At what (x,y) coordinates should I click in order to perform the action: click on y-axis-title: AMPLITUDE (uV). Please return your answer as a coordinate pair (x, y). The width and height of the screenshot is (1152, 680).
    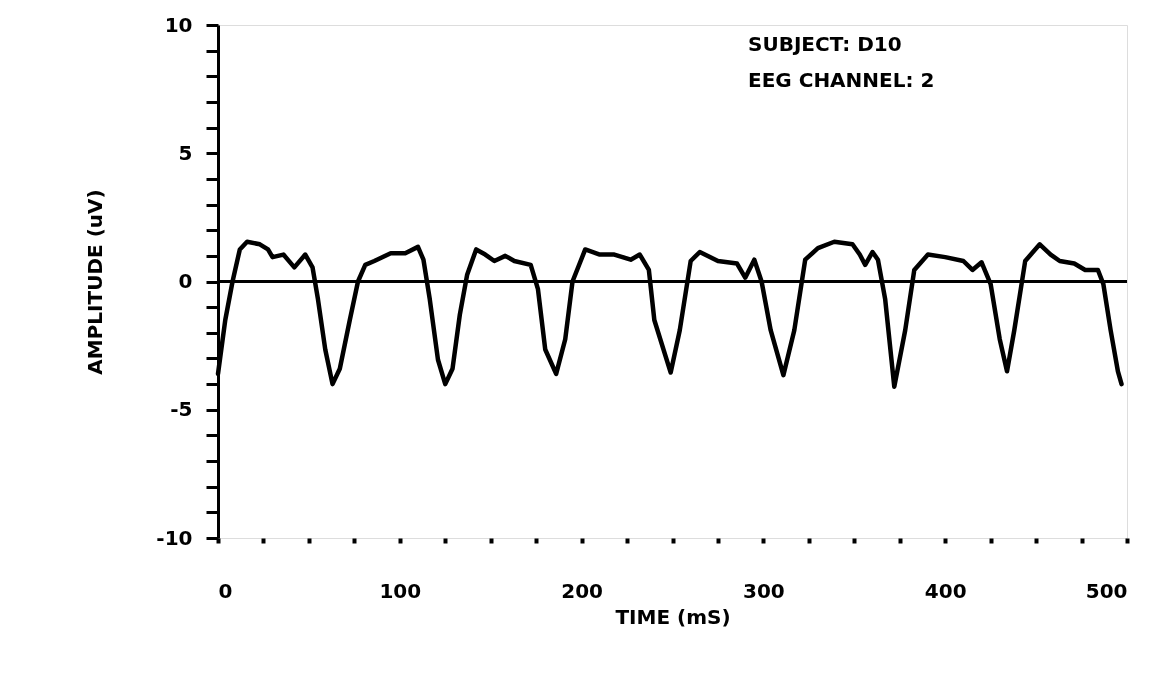
    Looking at the image, I should click on (95, 282).